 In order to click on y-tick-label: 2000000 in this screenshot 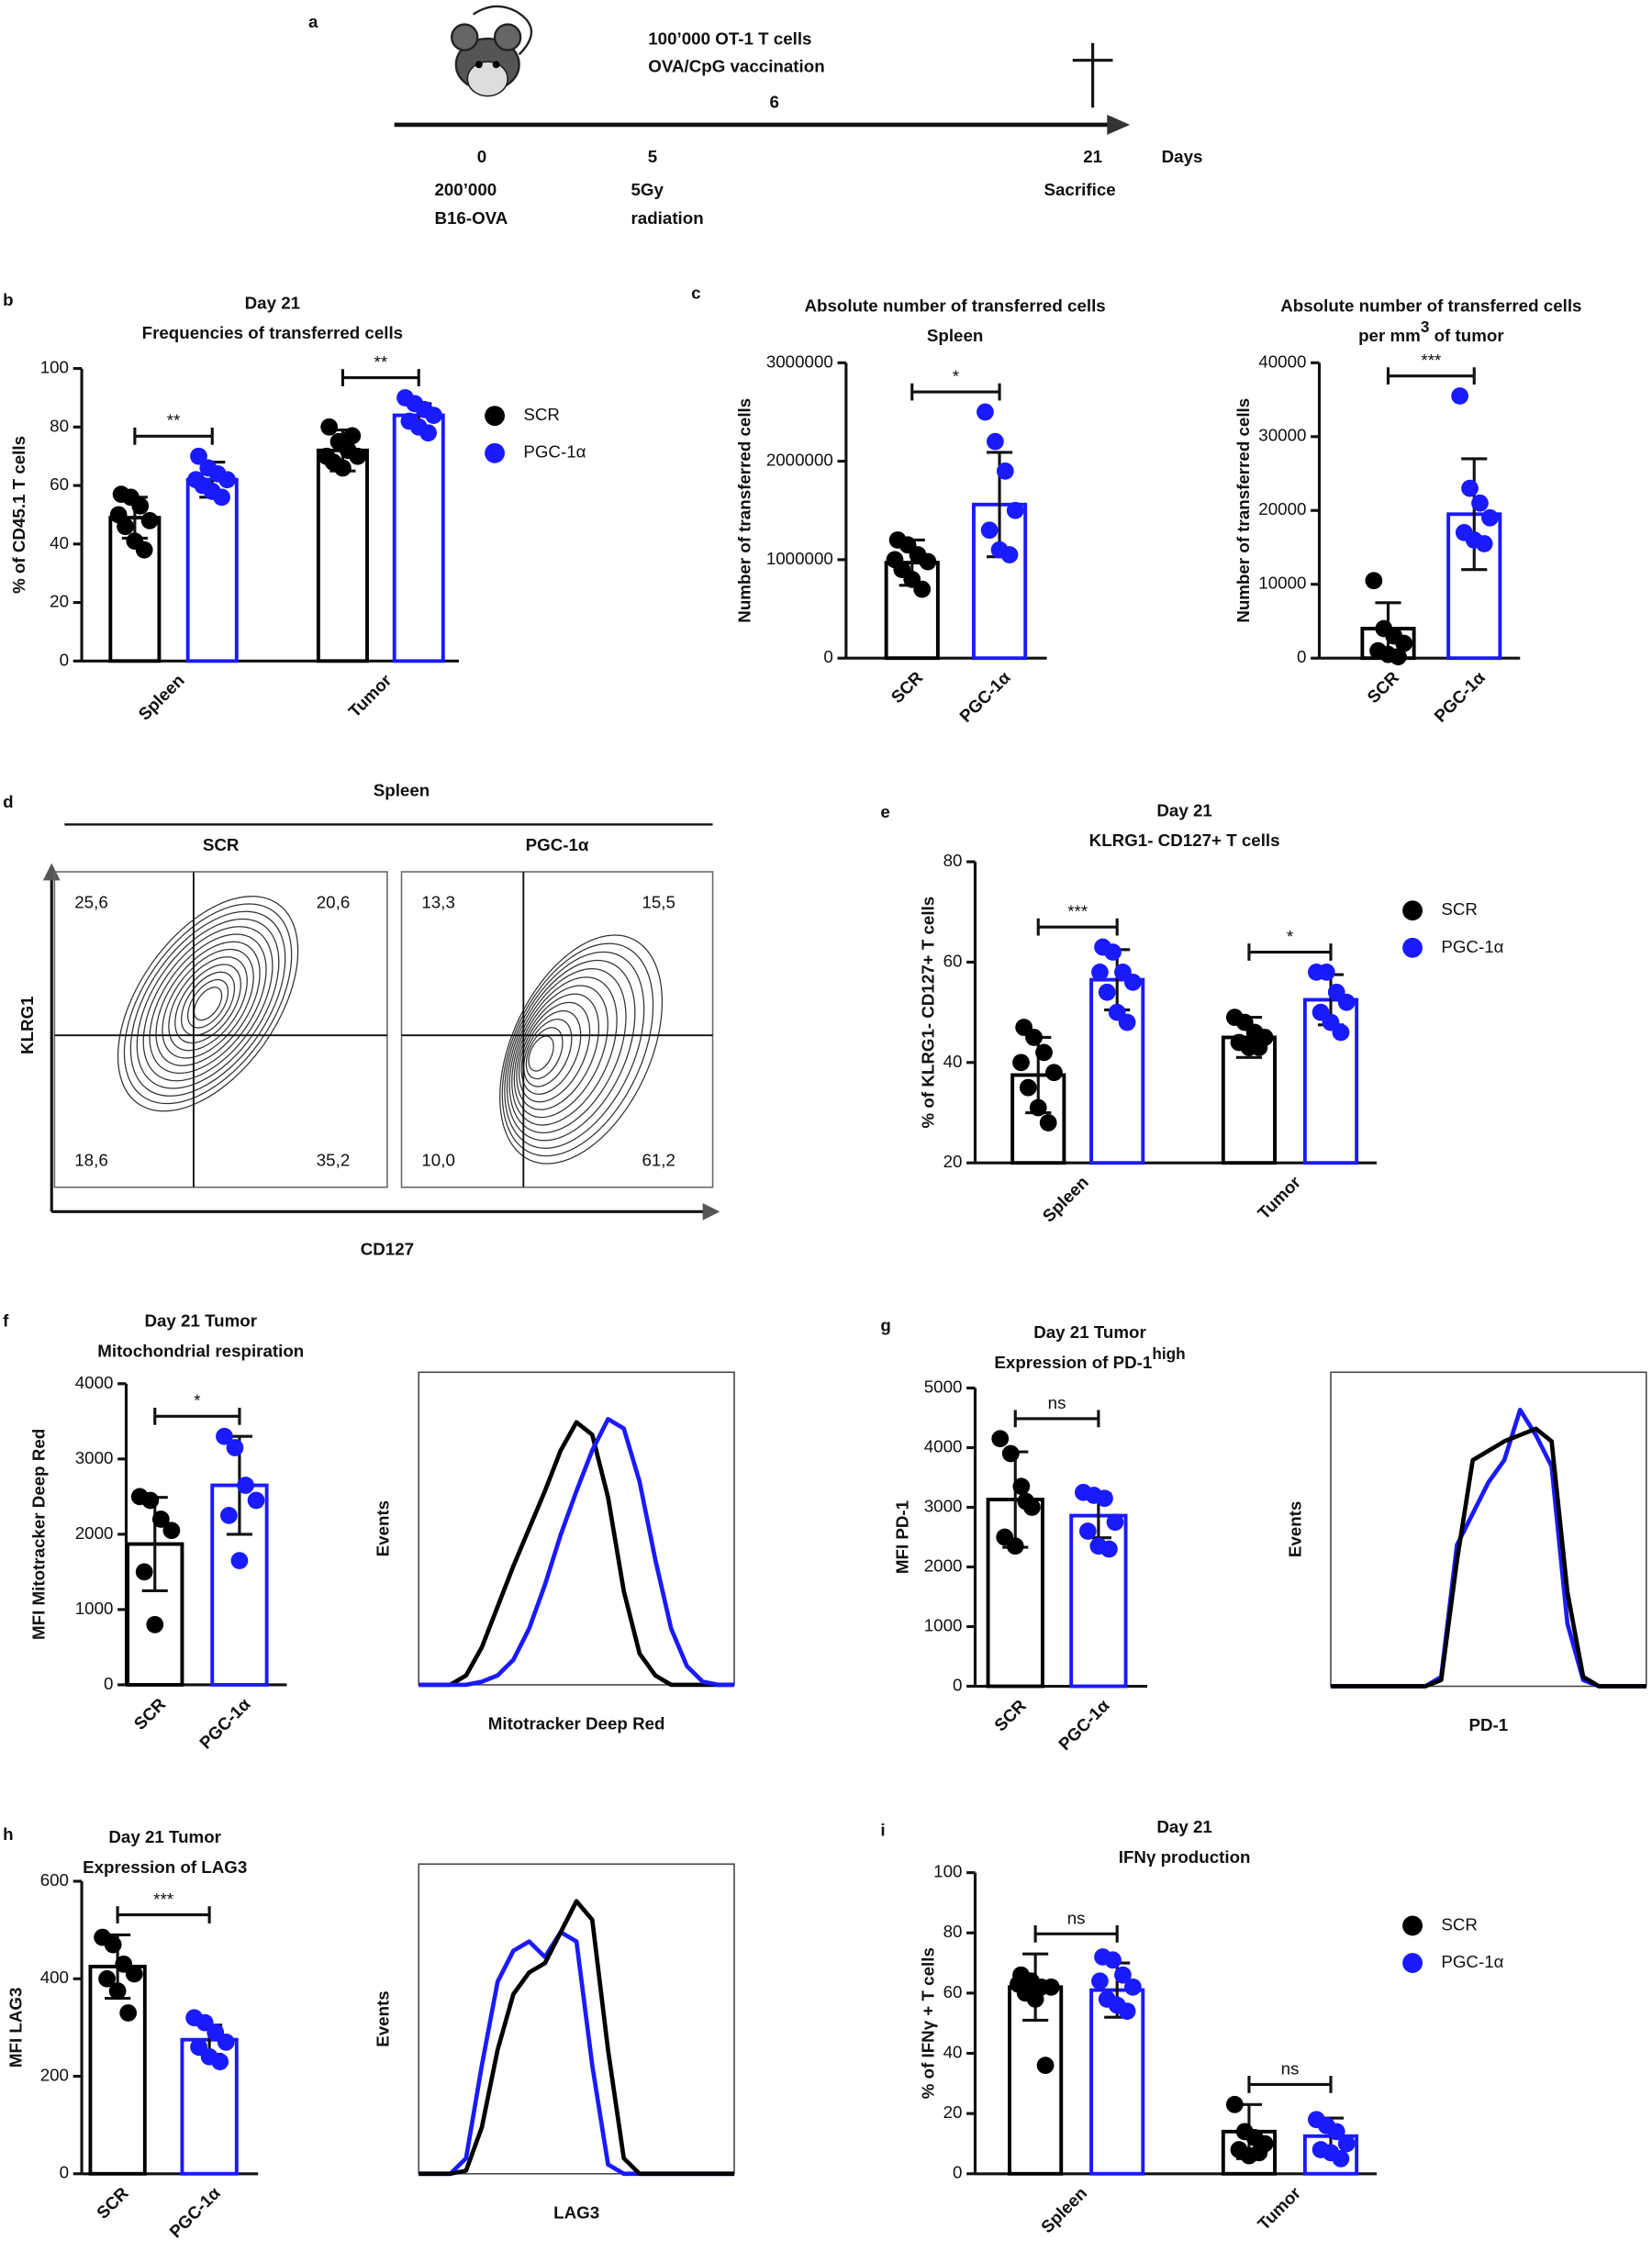, I will do `click(799, 460)`.